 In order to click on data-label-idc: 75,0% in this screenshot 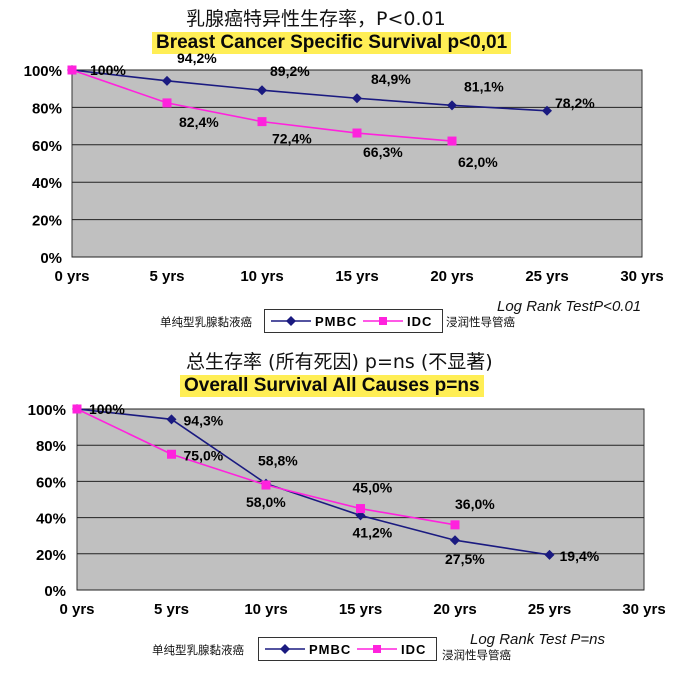, I will do `click(204, 455)`.